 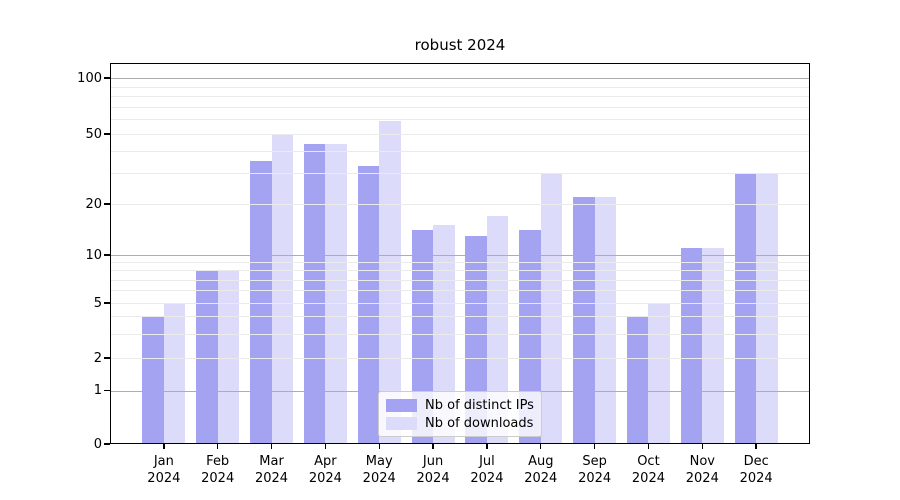 I want to click on x-tick-feb, so click(x=217, y=446).